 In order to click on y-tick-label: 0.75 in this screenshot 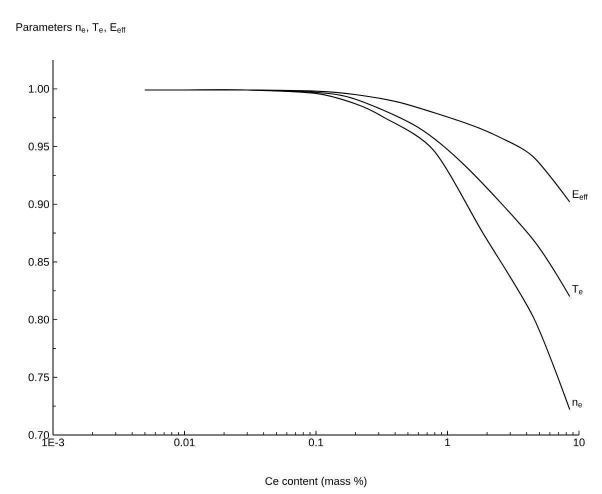, I will do `click(39, 377)`.